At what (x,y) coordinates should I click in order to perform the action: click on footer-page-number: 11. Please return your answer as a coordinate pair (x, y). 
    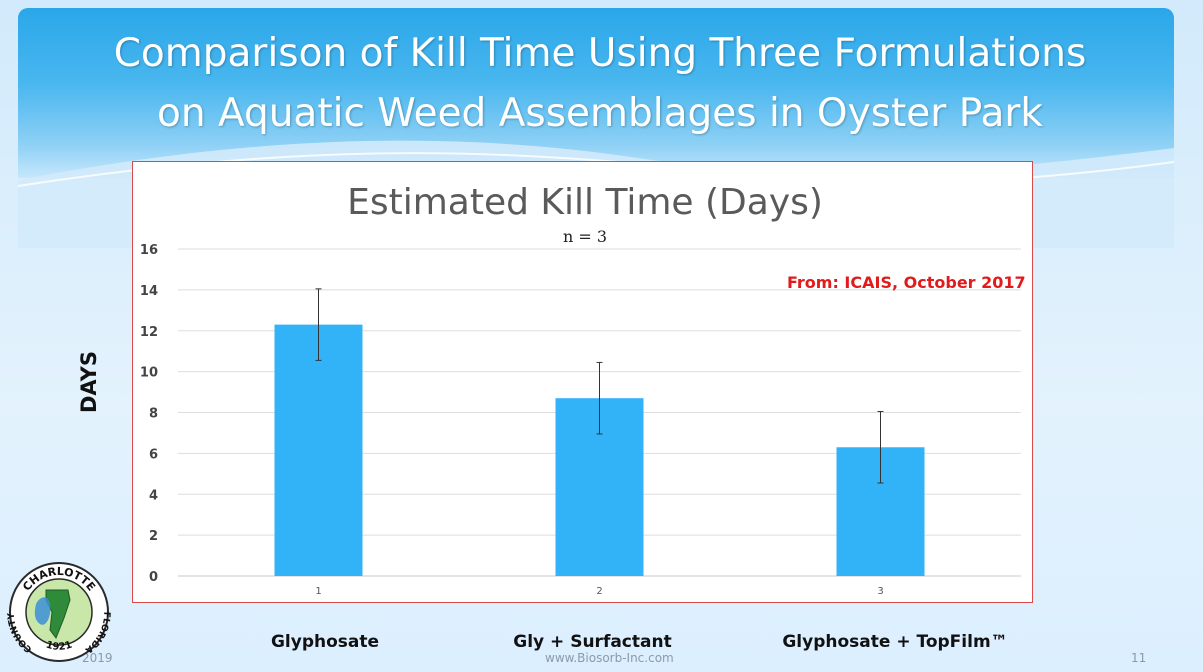
    Looking at the image, I should click on (1139, 658).